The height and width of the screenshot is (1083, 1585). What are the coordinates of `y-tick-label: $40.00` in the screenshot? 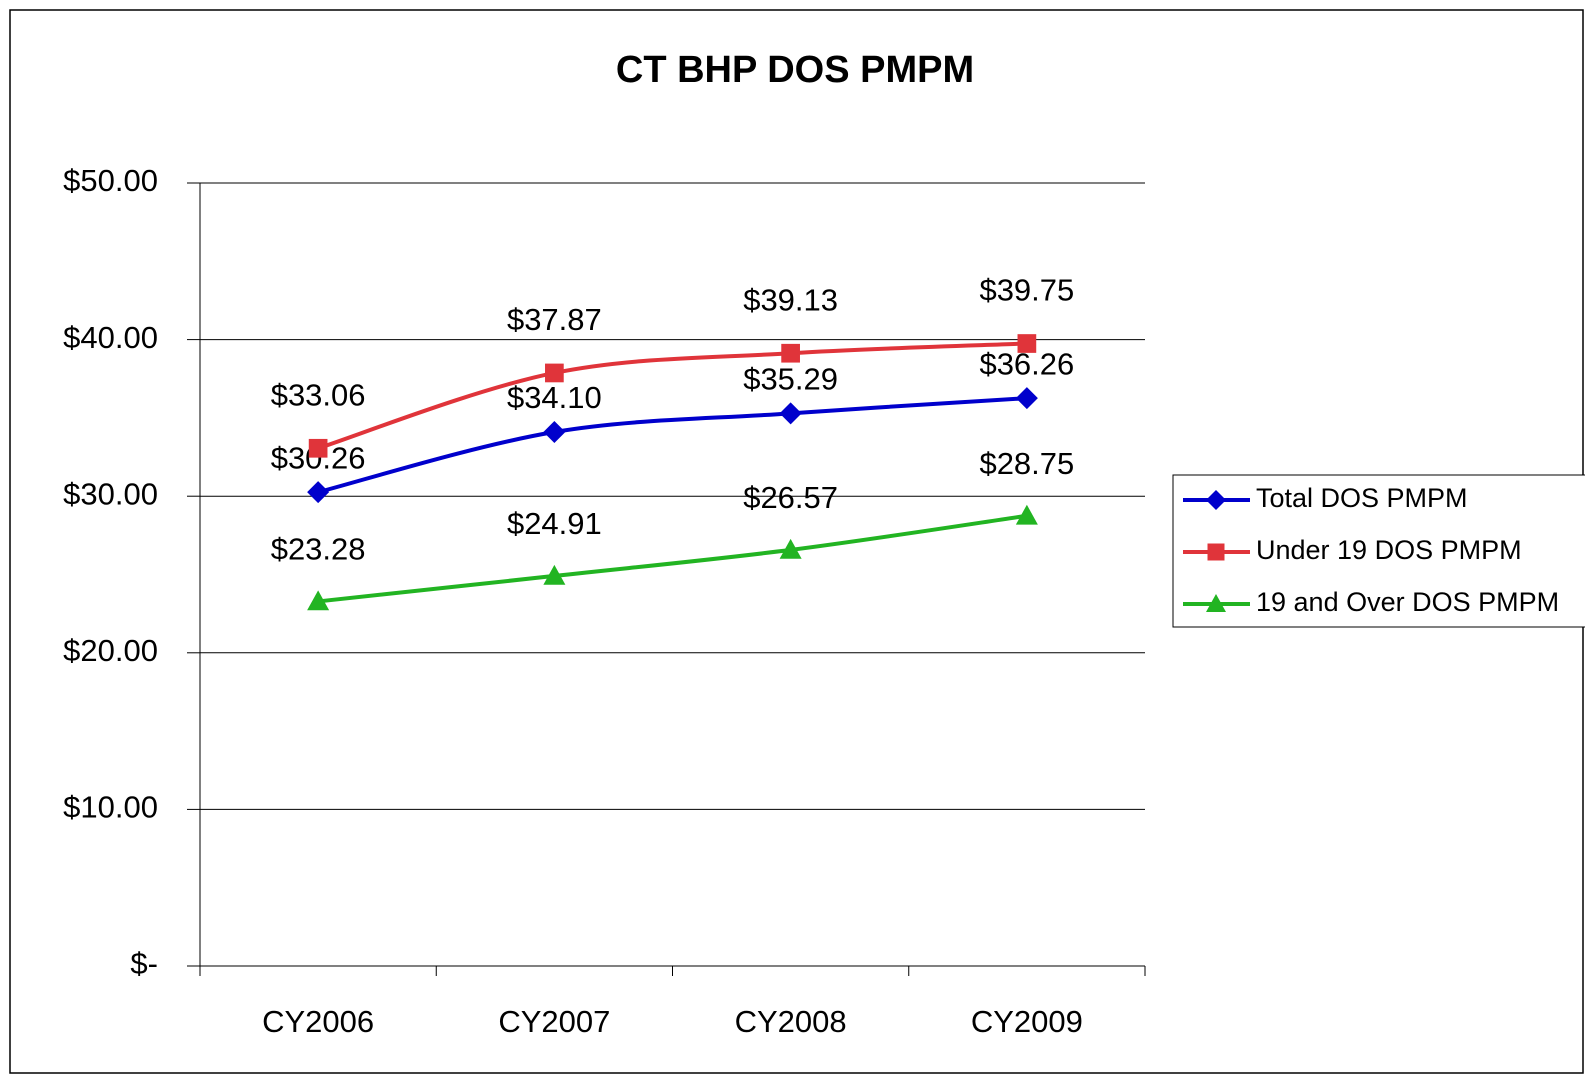 It's located at (110, 337).